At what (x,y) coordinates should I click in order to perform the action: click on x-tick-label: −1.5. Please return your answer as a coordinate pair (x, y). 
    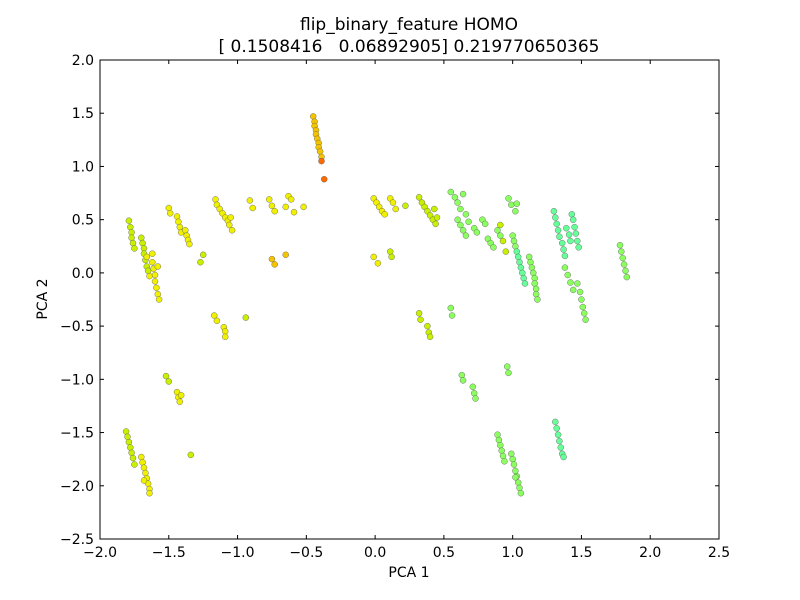
    Looking at the image, I should click on (169, 553).